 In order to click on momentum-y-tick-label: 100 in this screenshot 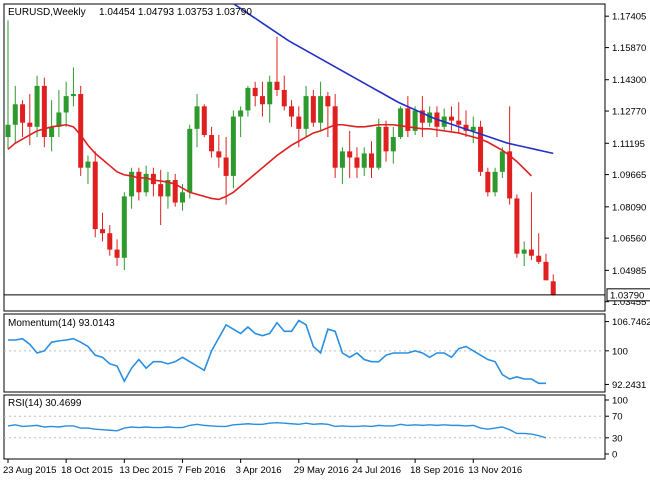, I will do `click(620, 351)`.